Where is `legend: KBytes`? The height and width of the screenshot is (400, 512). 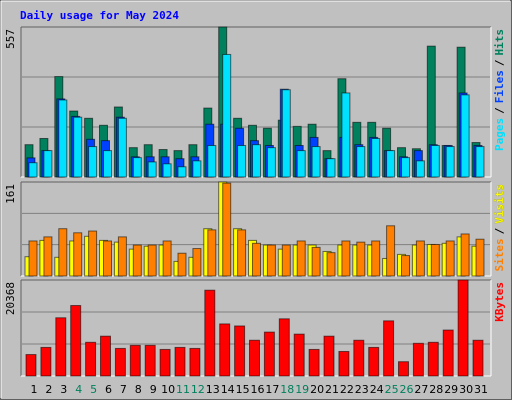
legend: KBytes is located at coordinates (499, 302).